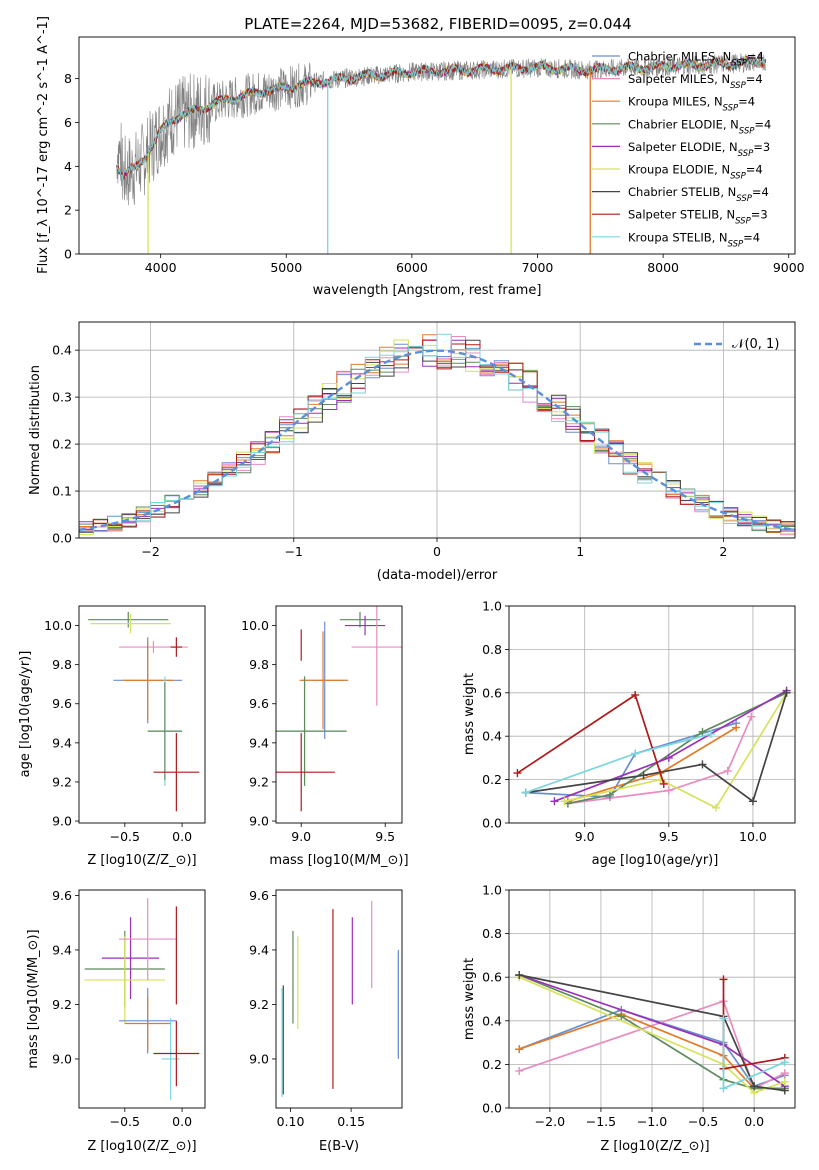 The image size is (819, 1170). What do you see at coordinates (469, 999) in the screenshot?
I see `y-axis-label: mass weight` at bounding box center [469, 999].